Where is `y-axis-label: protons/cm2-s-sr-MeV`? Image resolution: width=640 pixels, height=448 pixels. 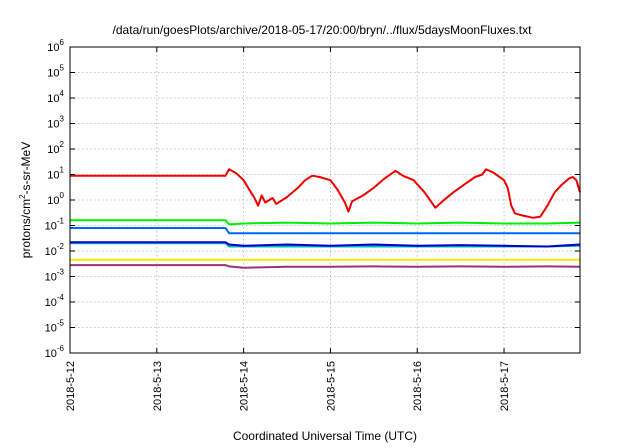
y-axis-label: protons/cm2-s-sr-MeV is located at coordinates (25, 200).